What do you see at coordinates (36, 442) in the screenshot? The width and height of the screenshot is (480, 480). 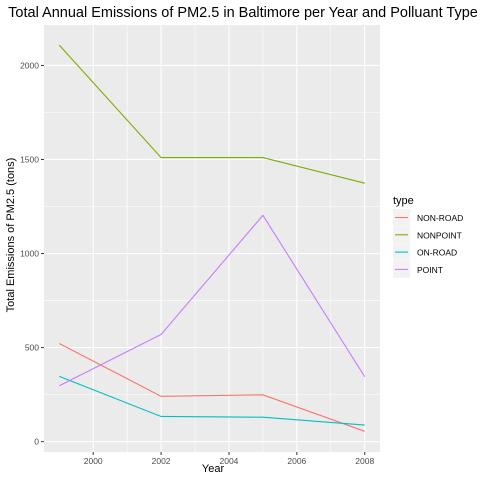 I see `y-tick-label: 0` at bounding box center [36, 442].